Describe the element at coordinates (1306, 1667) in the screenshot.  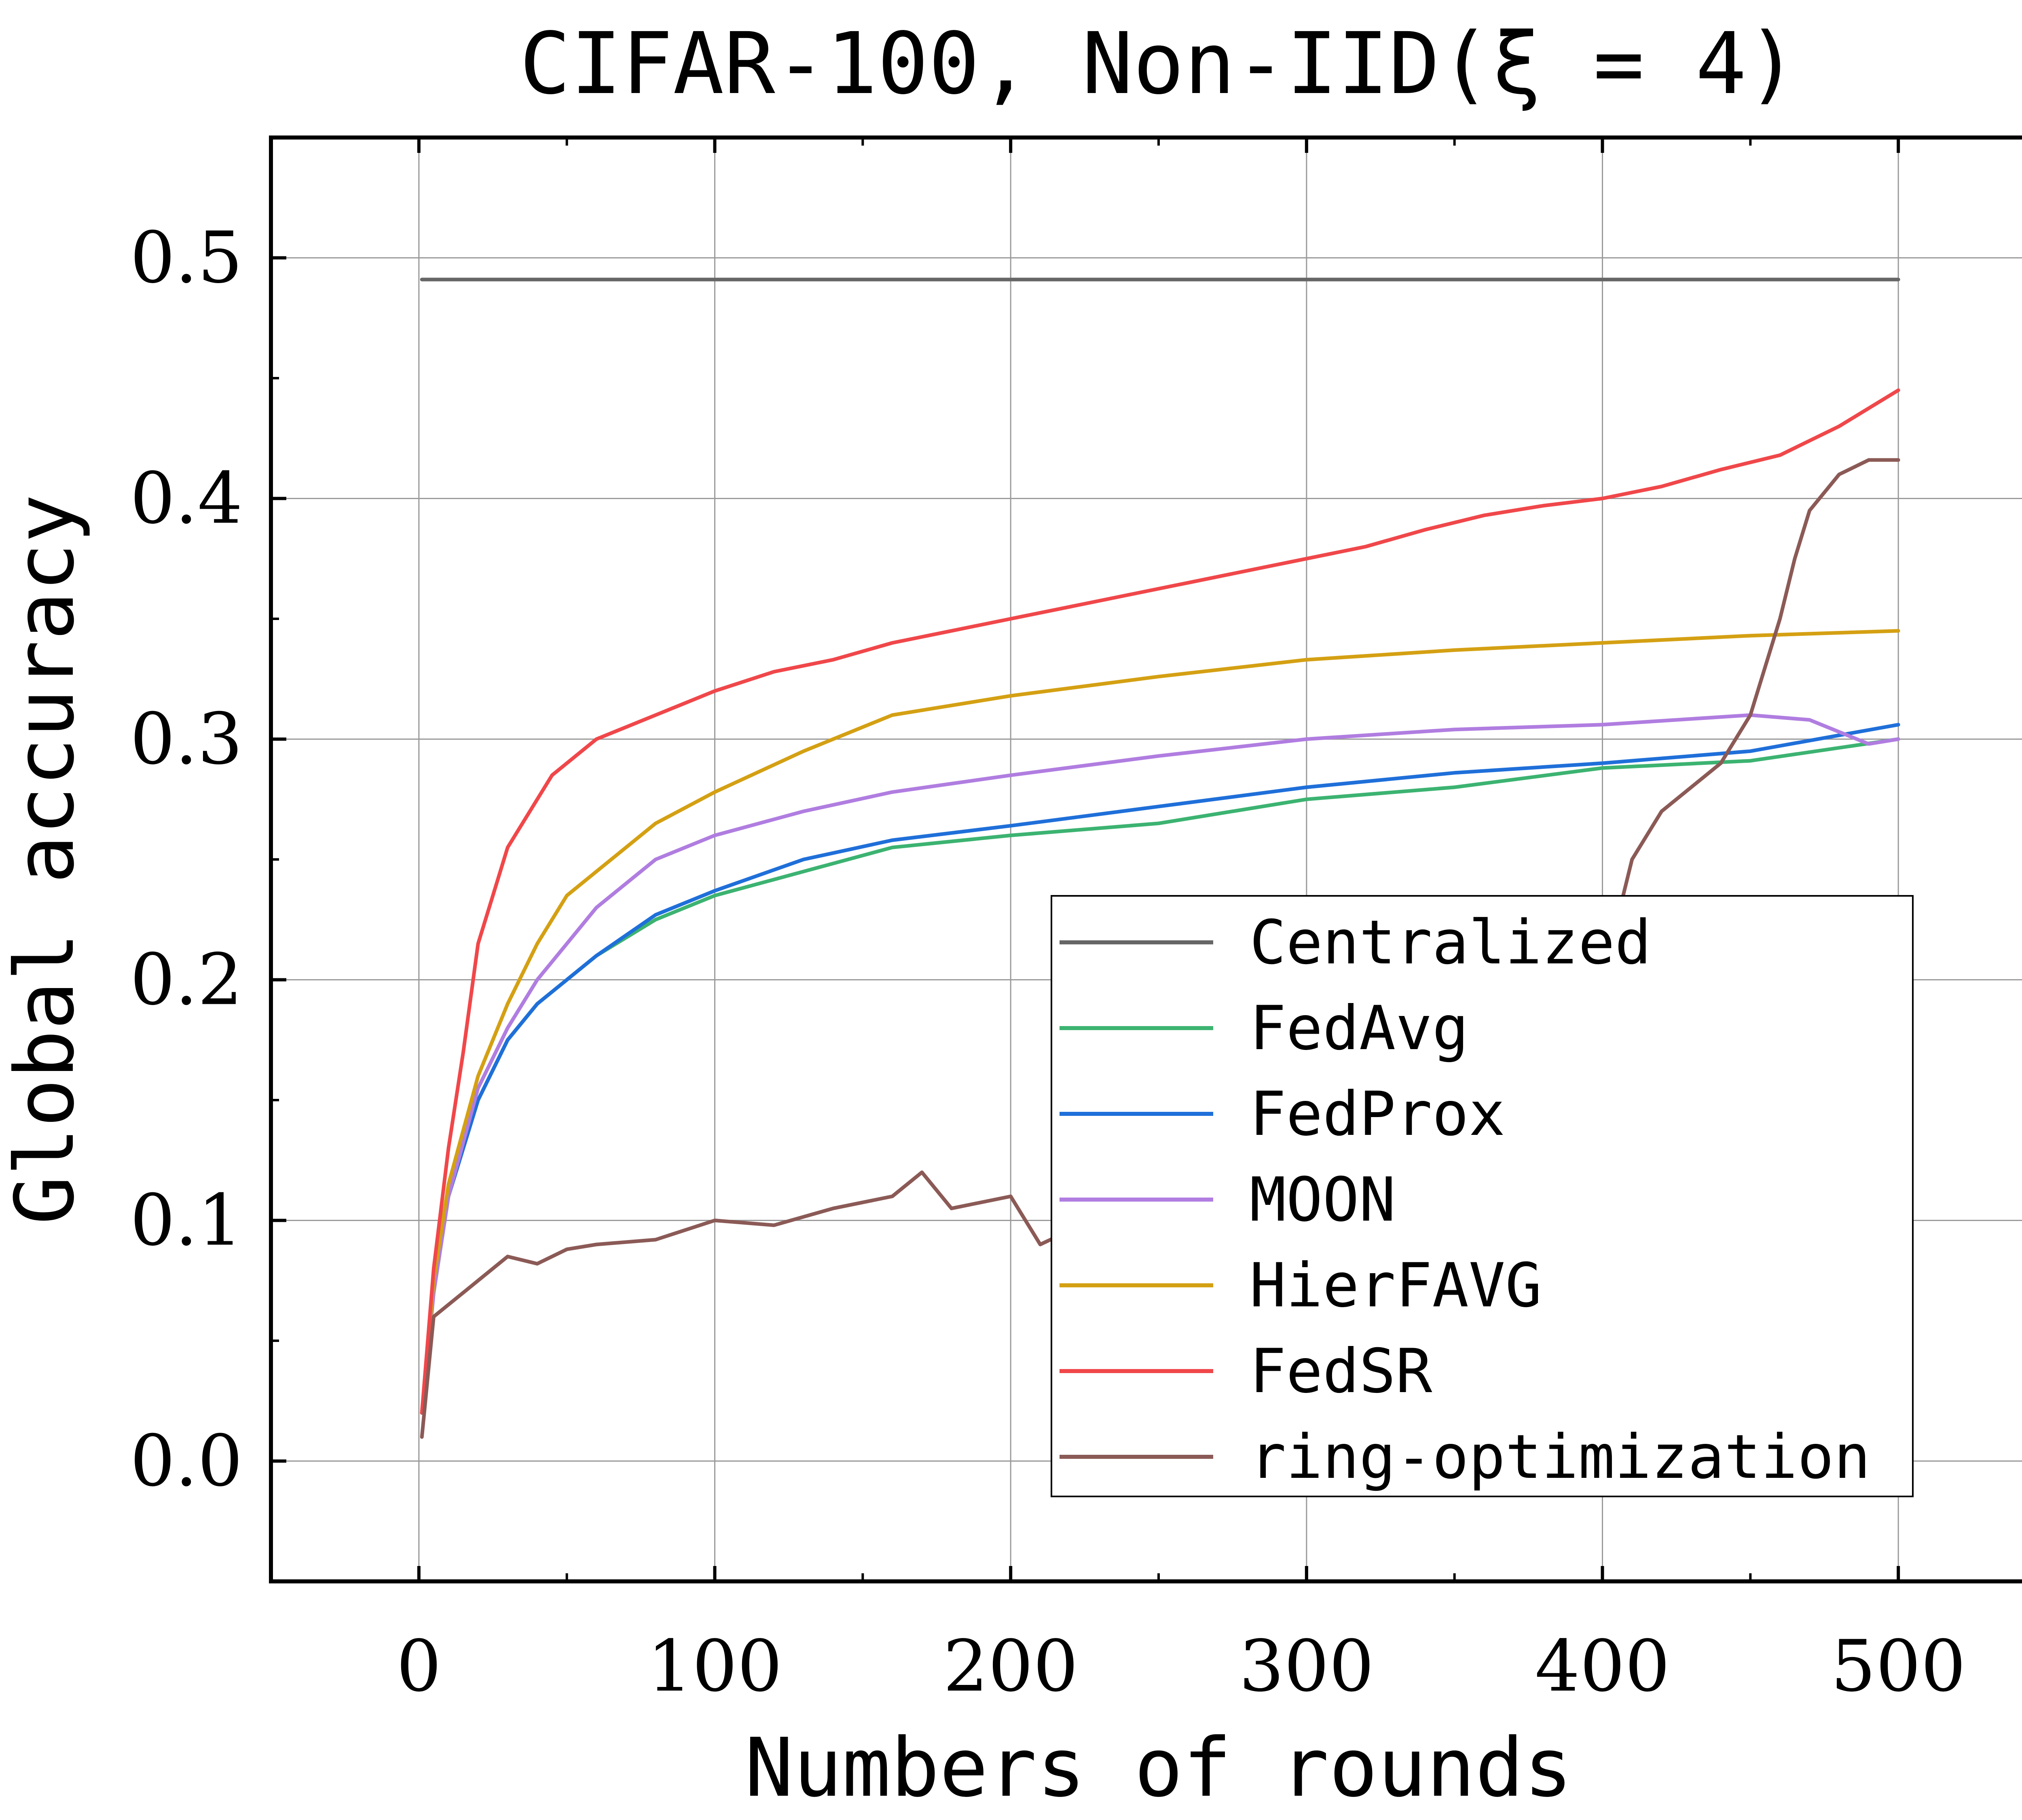
I see `x-tick-label: 300` at that location.